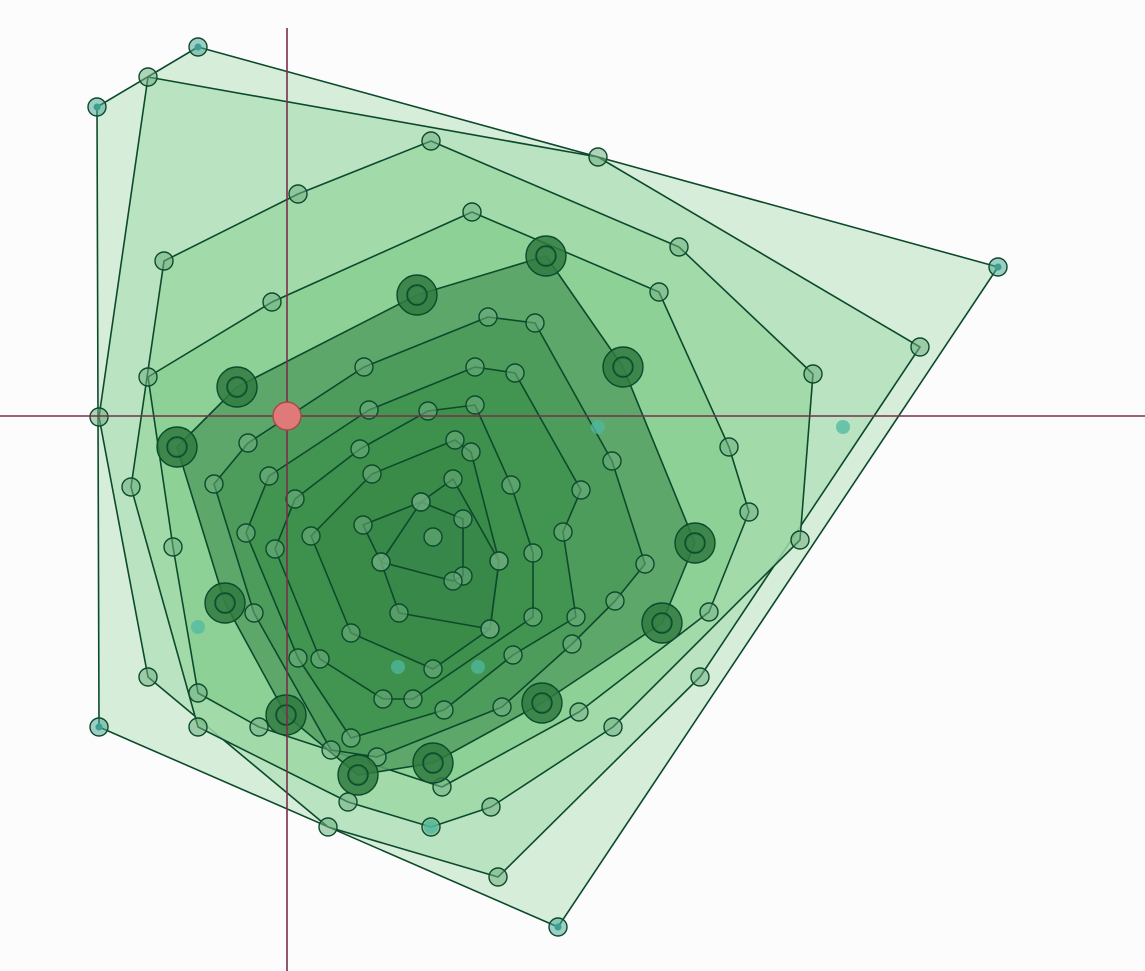  Describe the element at coordinates (433, 537) in the screenshot. I see `layer-12-vertex` at that location.